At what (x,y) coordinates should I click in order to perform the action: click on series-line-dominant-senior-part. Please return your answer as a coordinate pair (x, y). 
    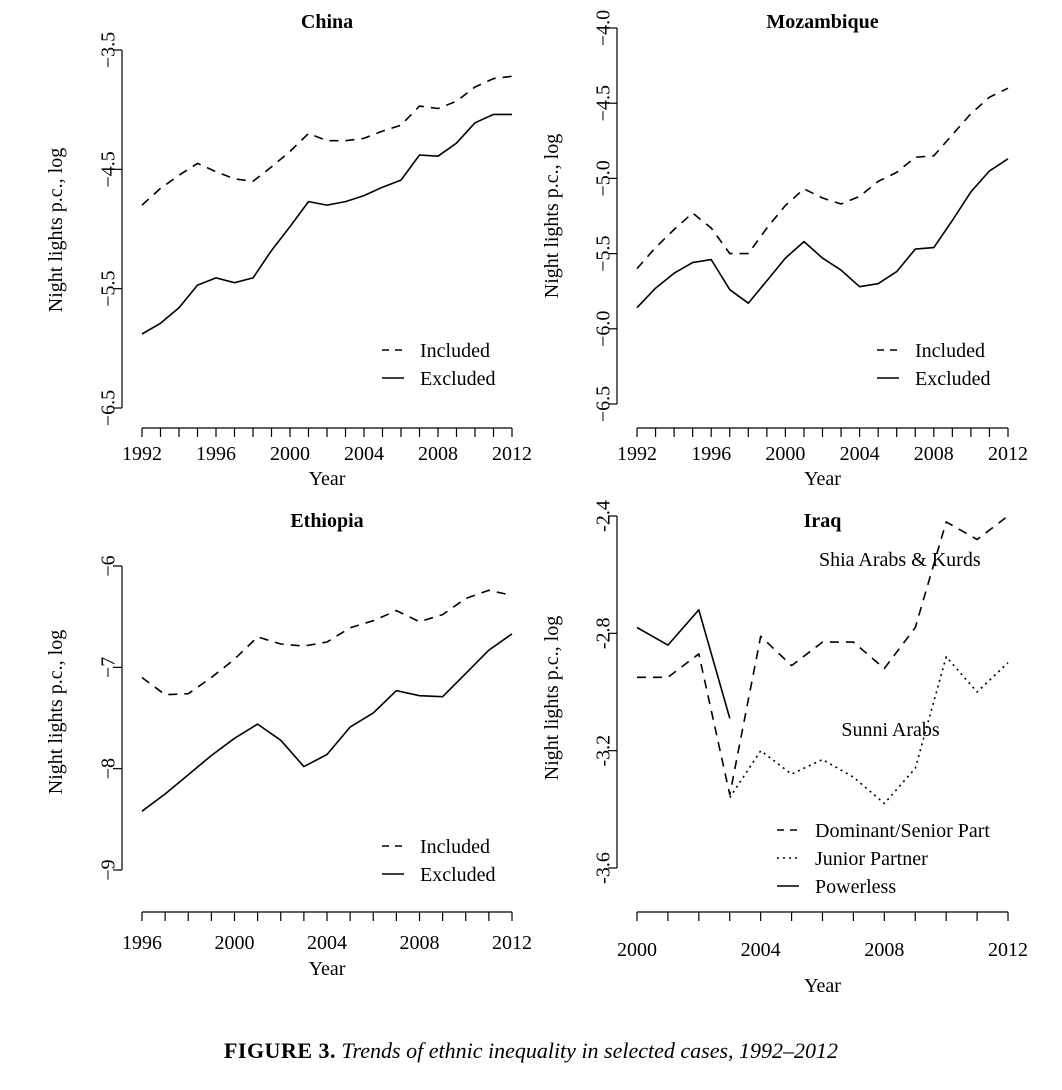
    Looking at the image, I should click on (823, 655).